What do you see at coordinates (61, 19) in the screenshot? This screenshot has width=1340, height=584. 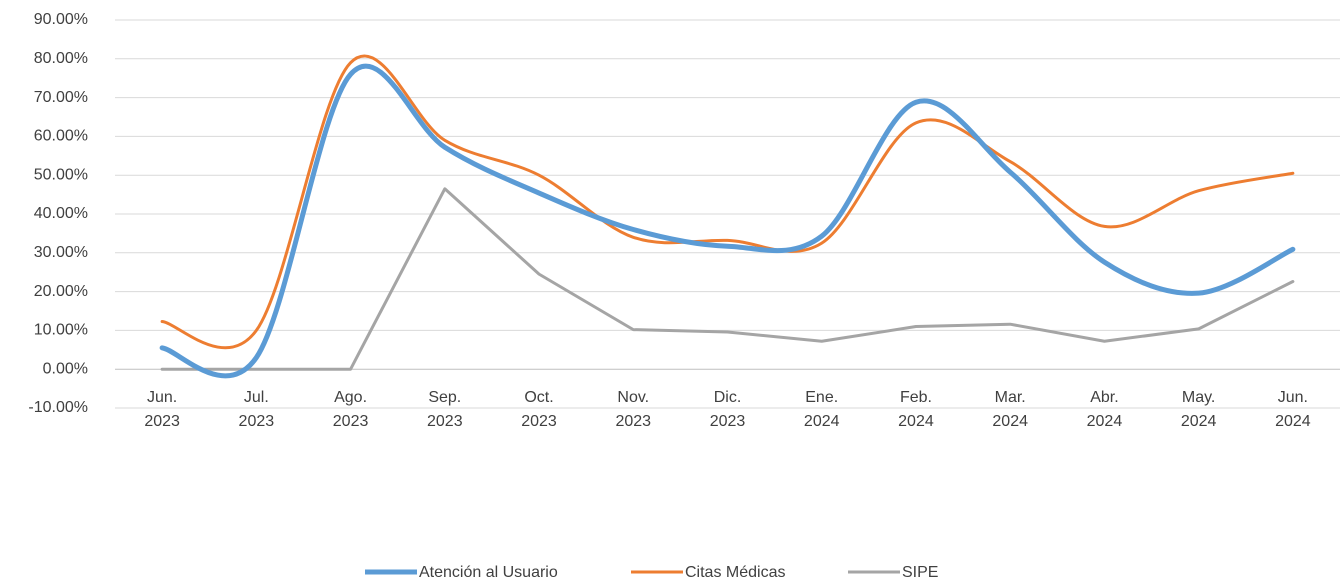 I see `y-tick-label: 90.00%` at bounding box center [61, 19].